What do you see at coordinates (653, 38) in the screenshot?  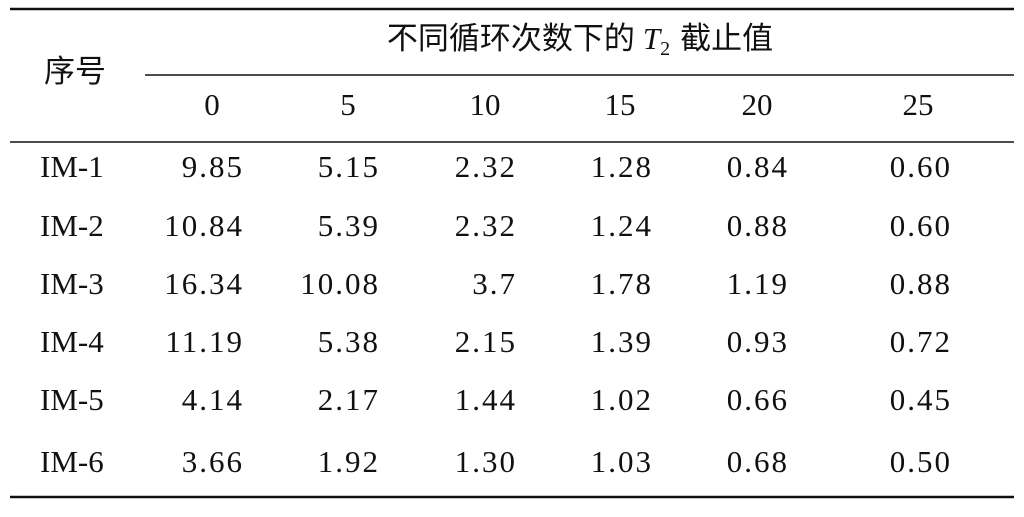 I see `group-title-symbol: T` at bounding box center [653, 38].